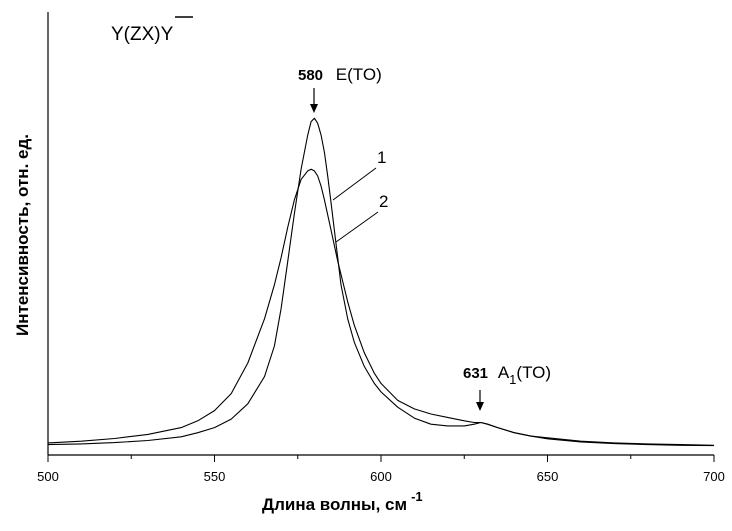 The image size is (732, 531). Describe the element at coordinates (310, 75) in the screenshot. I see `peak-580-value: 580` at that location.